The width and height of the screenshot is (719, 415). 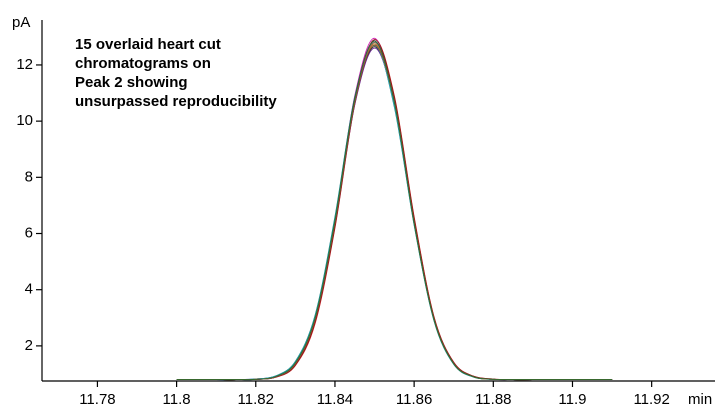 What do you see at coordinates (131, 82) in the screenshot?
I see `annotation: Peak 2 showing` at bounding box center [131, 82].